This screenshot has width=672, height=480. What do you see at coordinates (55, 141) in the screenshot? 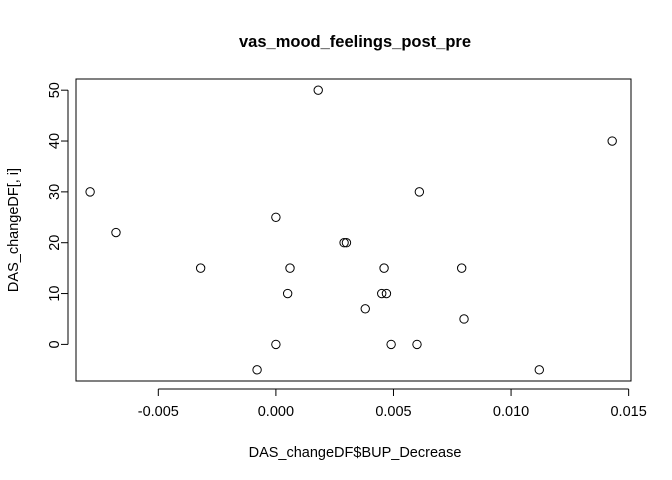
I see `y-tick-label: 40` at bounding box center [55, 141].